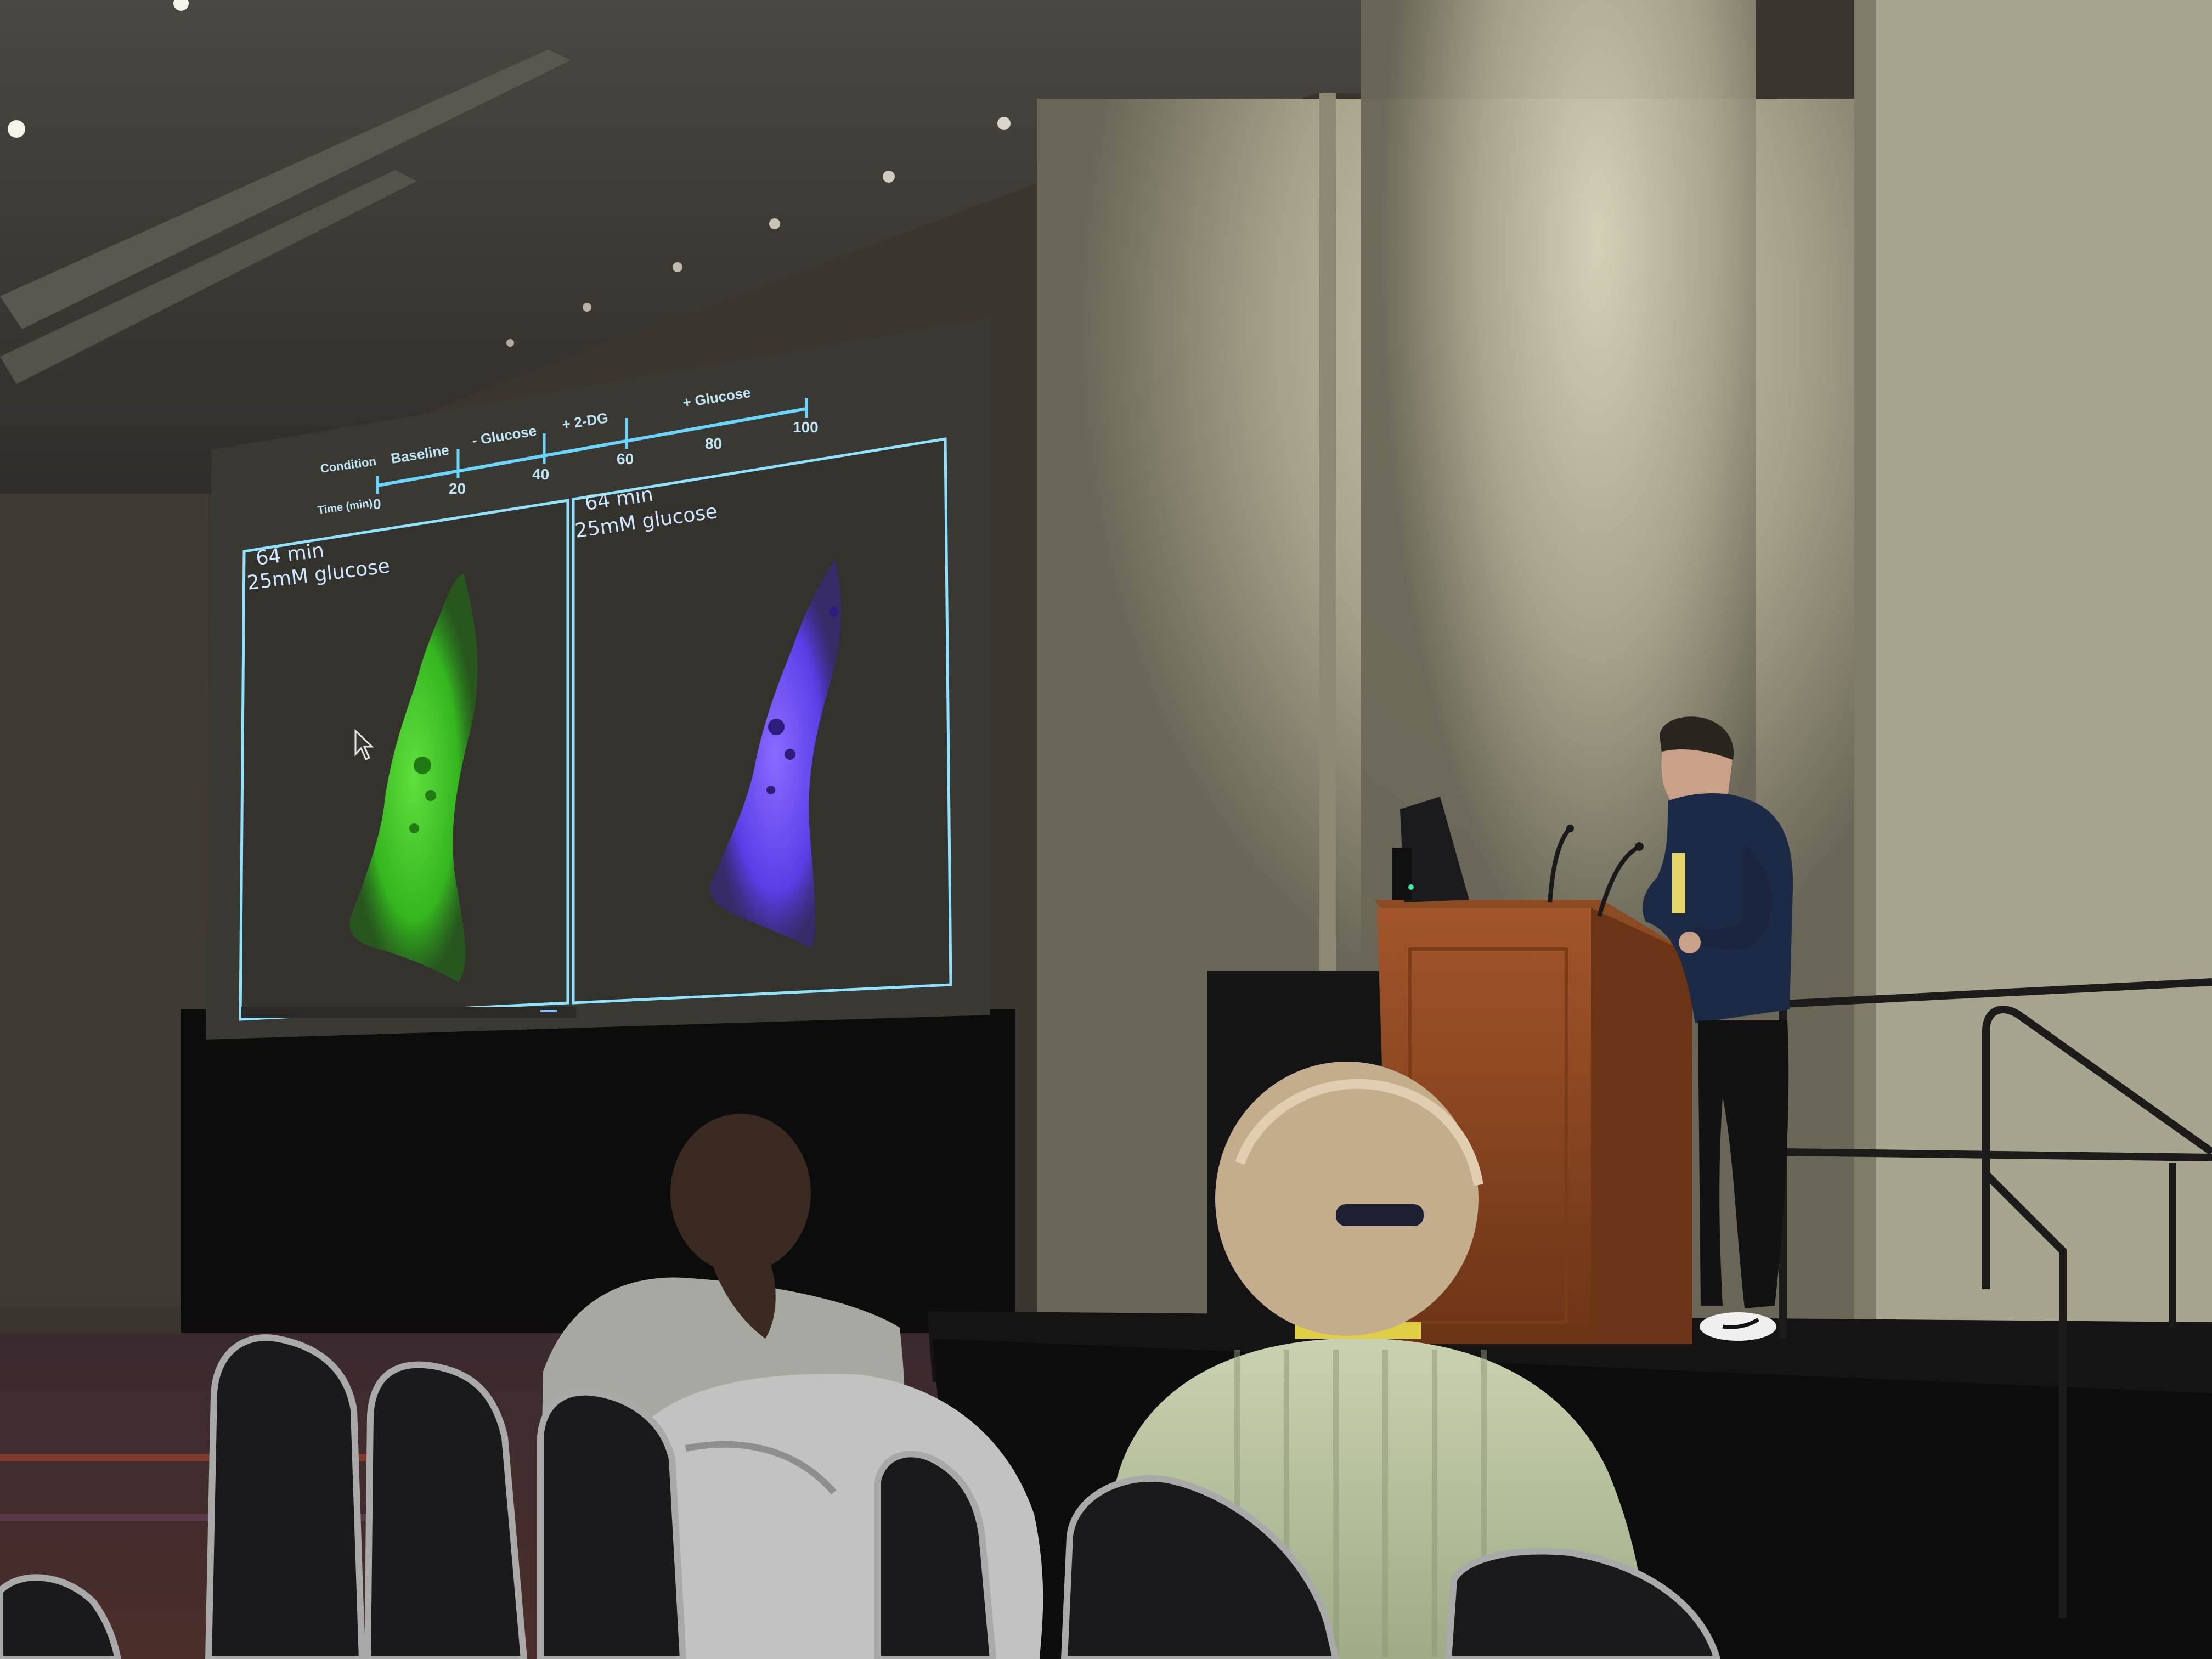 The height and width of the screenshot is (1659, 2212). Describe the element at coordinates (776, 754) in the screenshot. I see `violet-cell` at that location.